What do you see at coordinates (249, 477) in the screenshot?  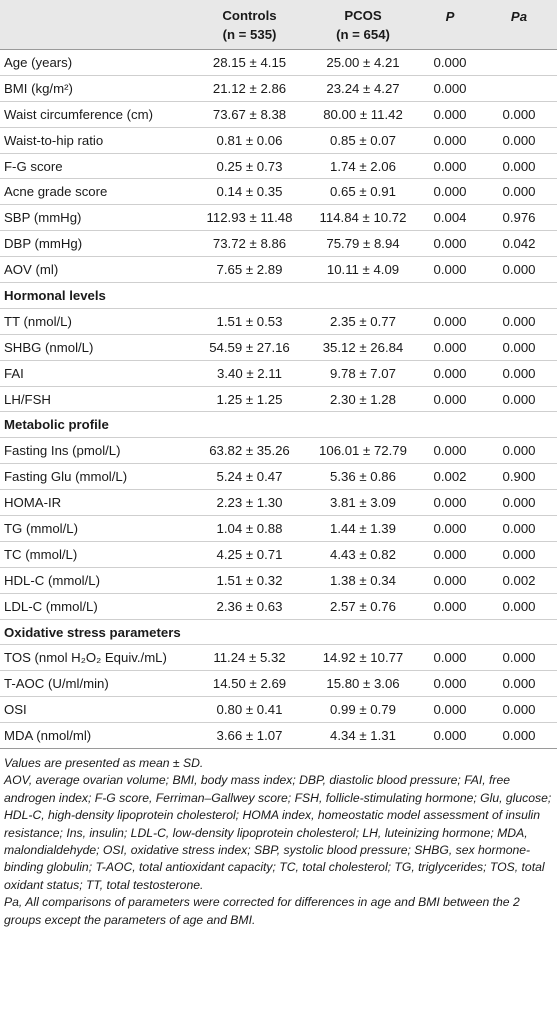 I see `controls-value: 5.24 ± 0.47` at bounding box center [249, 477].